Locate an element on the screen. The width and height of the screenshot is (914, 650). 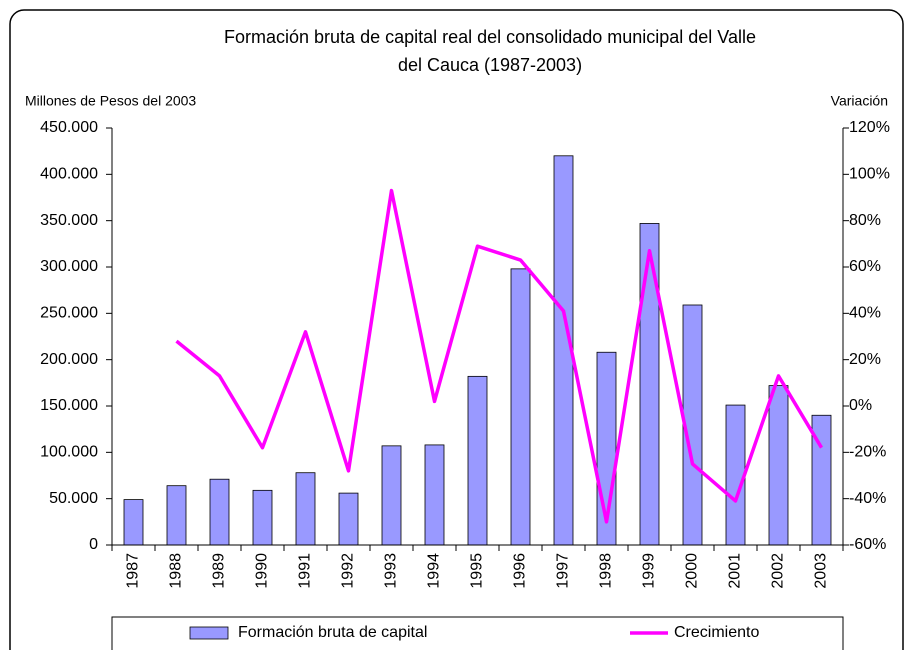
y-tick-label: 0 is located at coordinates (93, 544).